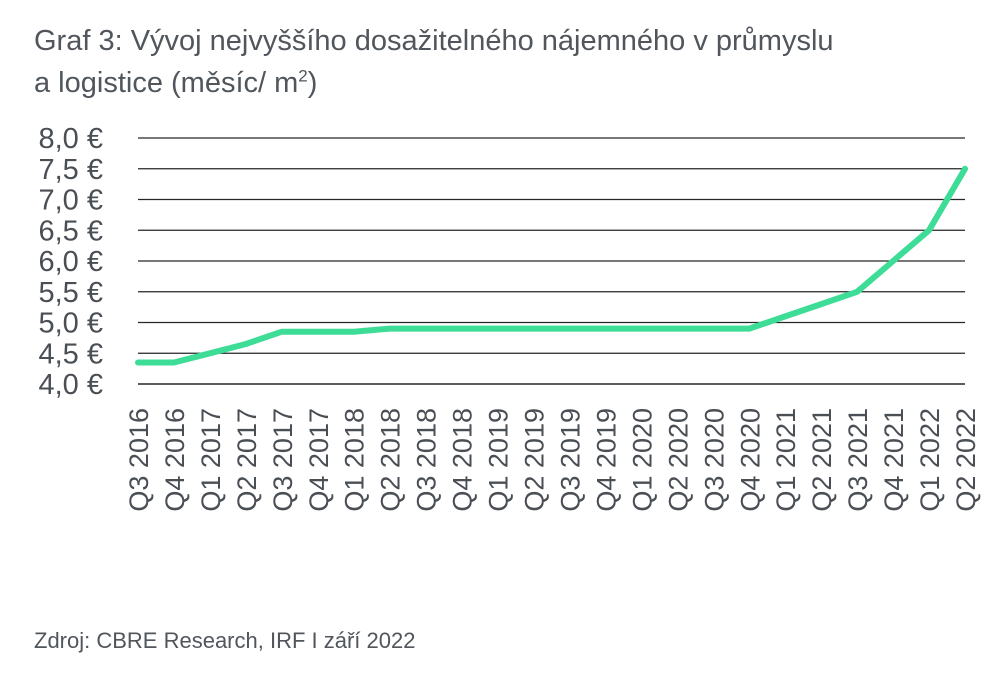 Image resolution: width=1003 pixels, height=680 pixels. What do you see at coordinates (225, 640) in the screenshot?
I see `source-note: Zdroj: CBRE Research, IRF I září 2022` at bounding box center [225, 640].